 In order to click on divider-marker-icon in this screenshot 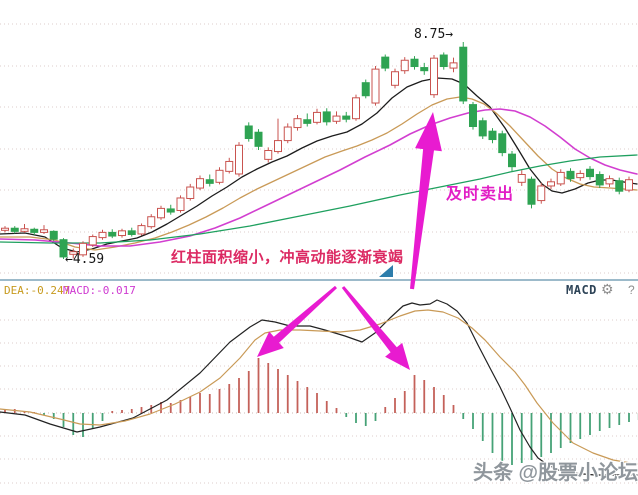, I will do `click(386, 271)`.